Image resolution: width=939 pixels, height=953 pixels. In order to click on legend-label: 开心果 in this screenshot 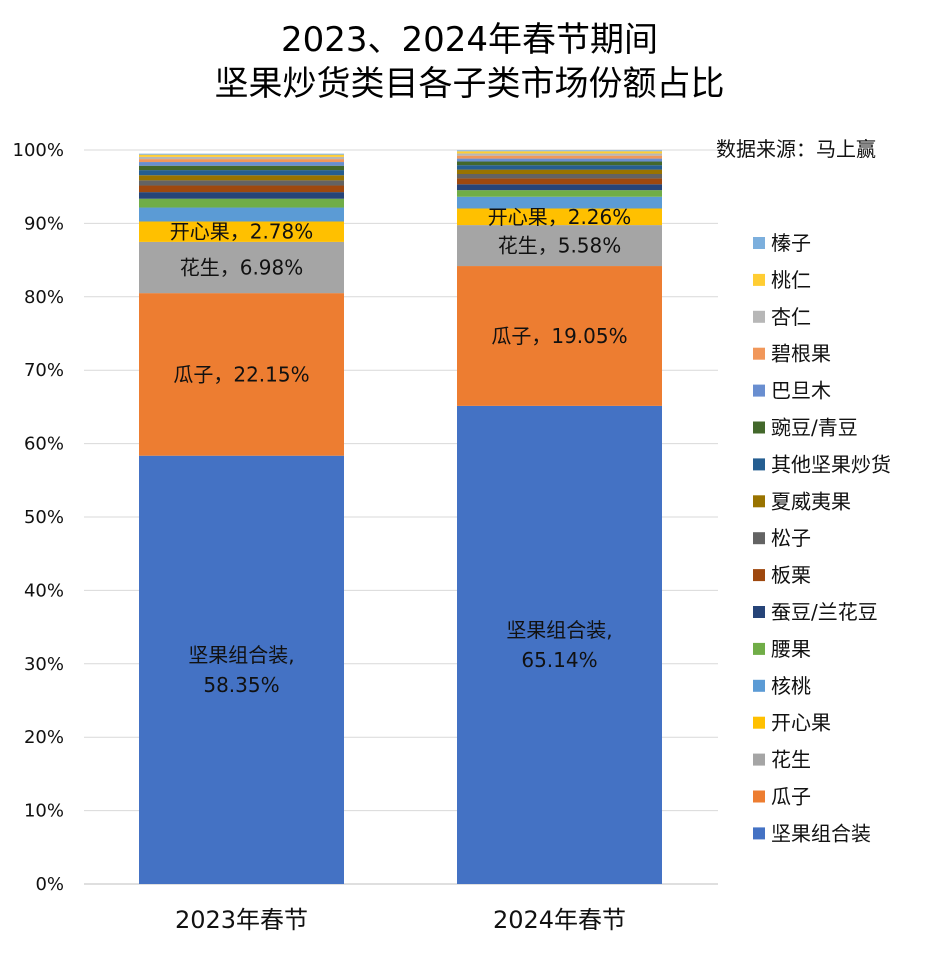, I will do `click(801, 723)`.